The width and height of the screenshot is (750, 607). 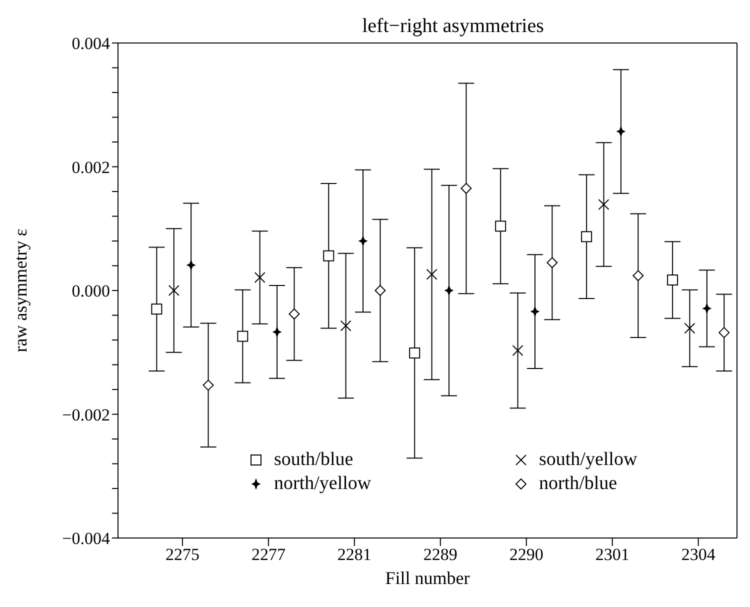 I want to click on x-tick-label: 2304, so click(x=698, y=554).